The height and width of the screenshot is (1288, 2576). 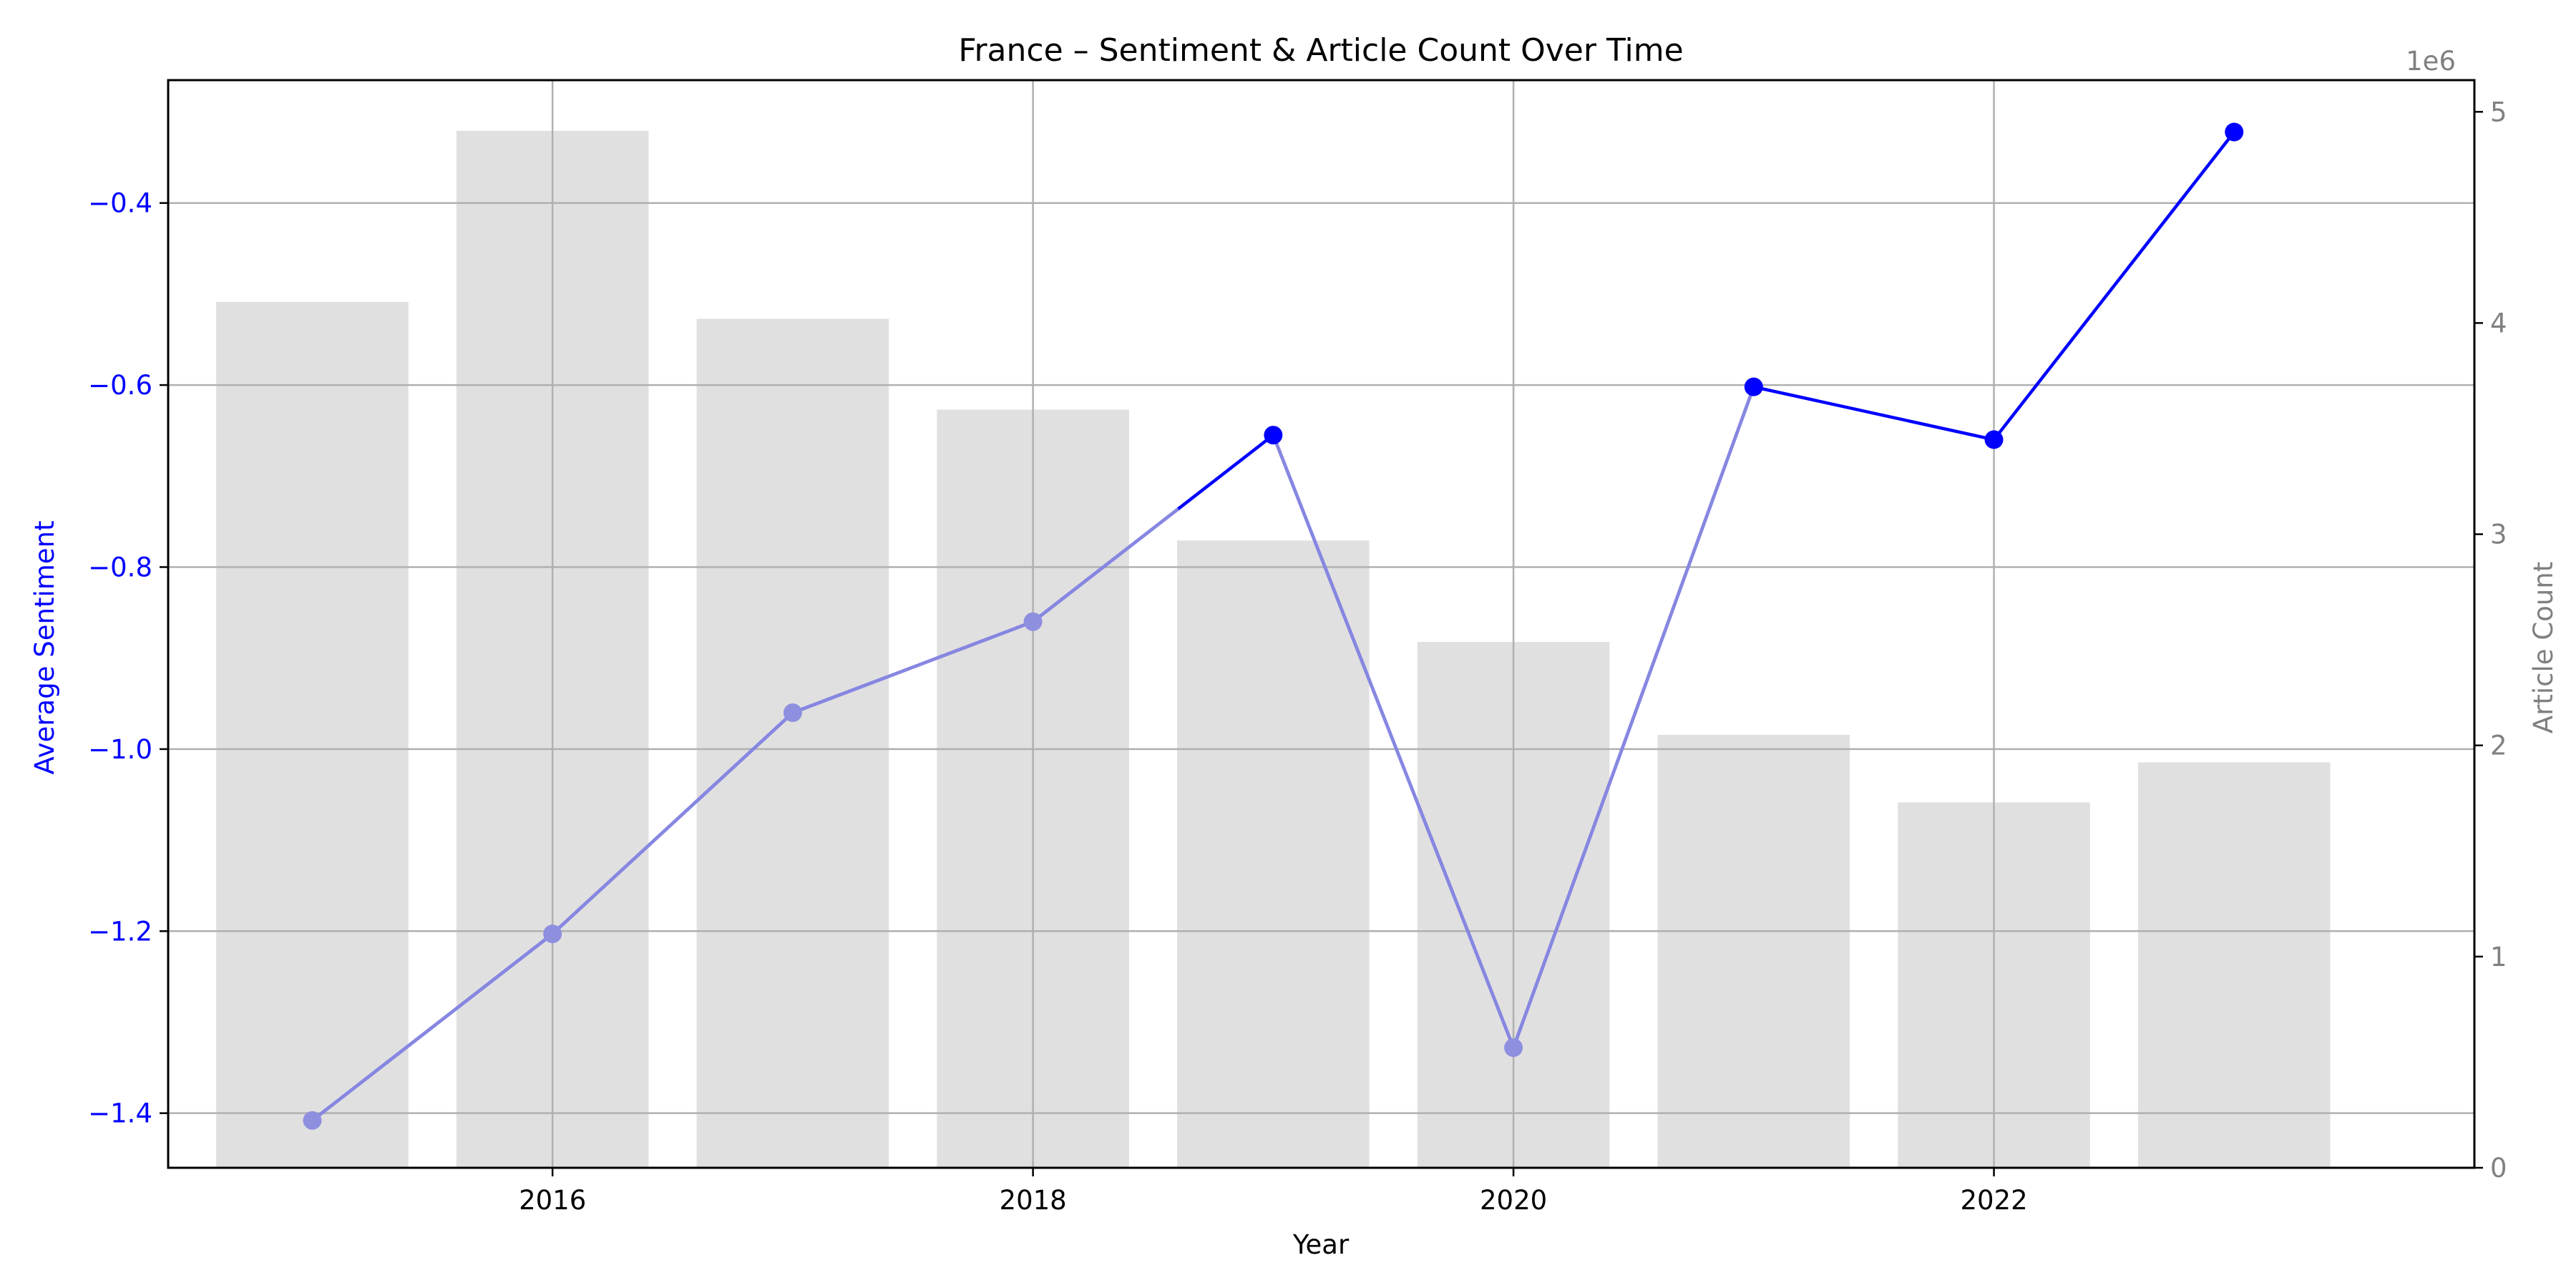 I want to click on point-2021, so click(x=1753, y=386).